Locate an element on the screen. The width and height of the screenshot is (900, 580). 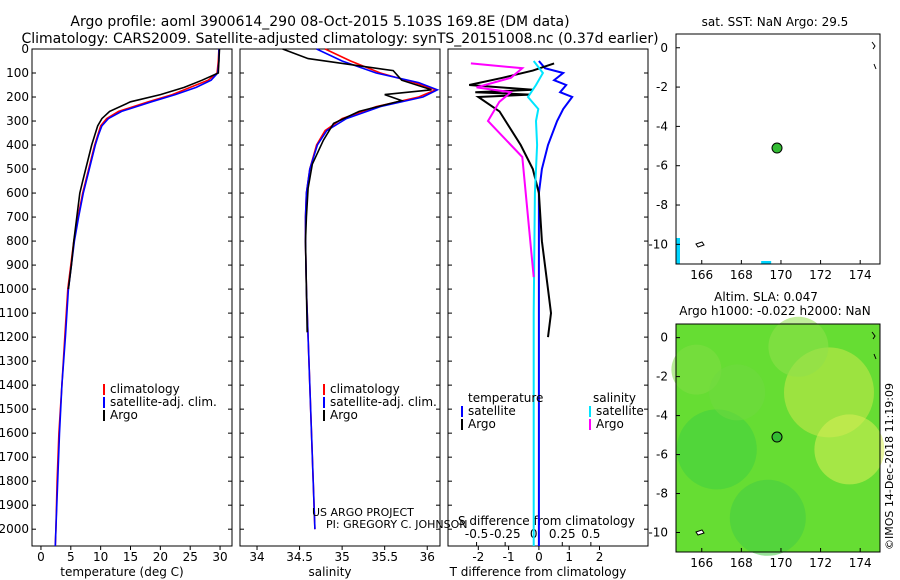
difference-stick-label: -0.25 is located at coordinates (505, 534).